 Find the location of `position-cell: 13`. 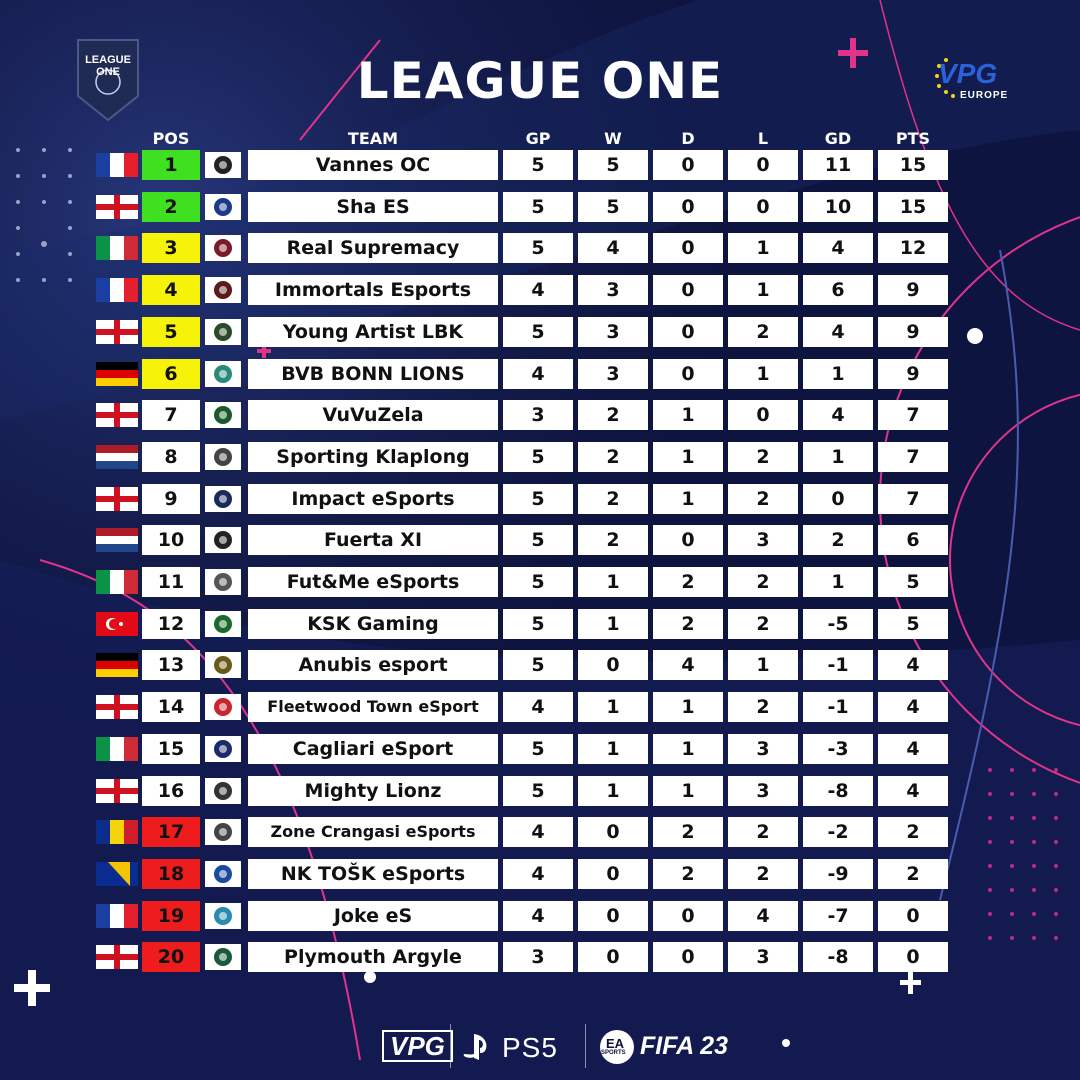

position-cell: 13 is located at coordinates (171, 665).